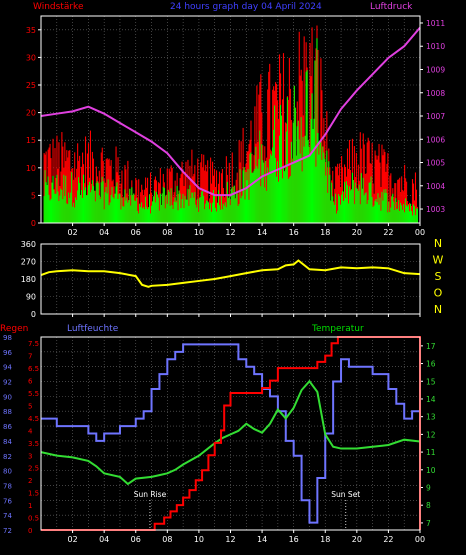 The height and width of the screenshot is (555, 466). I want to click on rain-y-tick-label: 5, so click(30, 406).